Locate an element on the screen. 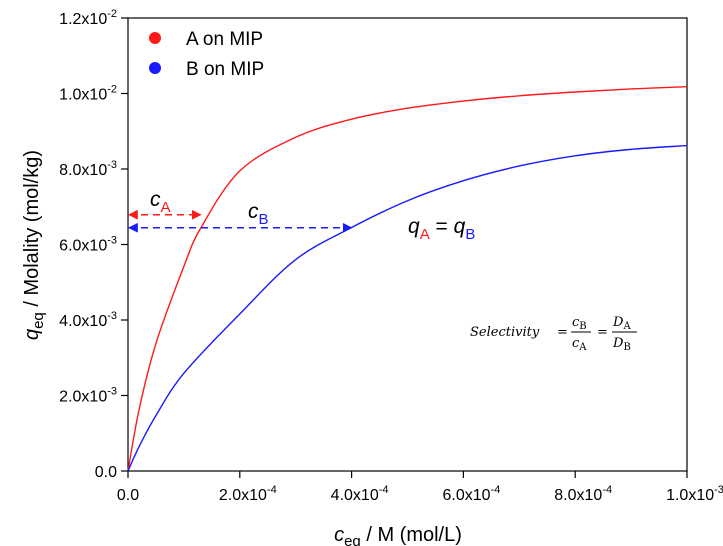  x-axis-title: ceq / M (mol/L) is located at coordinates (398, 535).